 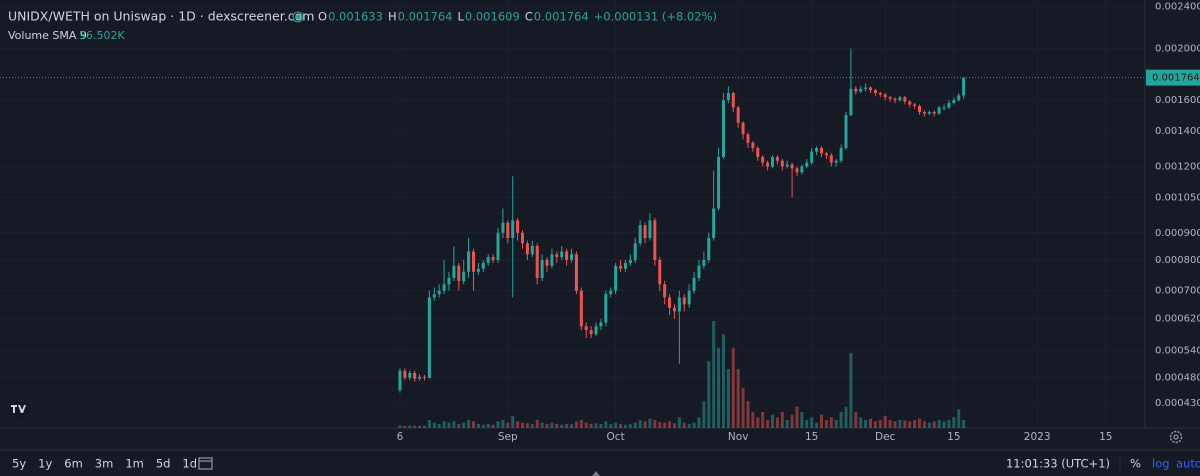 I want to click on status-dot-inner, so click(x=298, y=17).